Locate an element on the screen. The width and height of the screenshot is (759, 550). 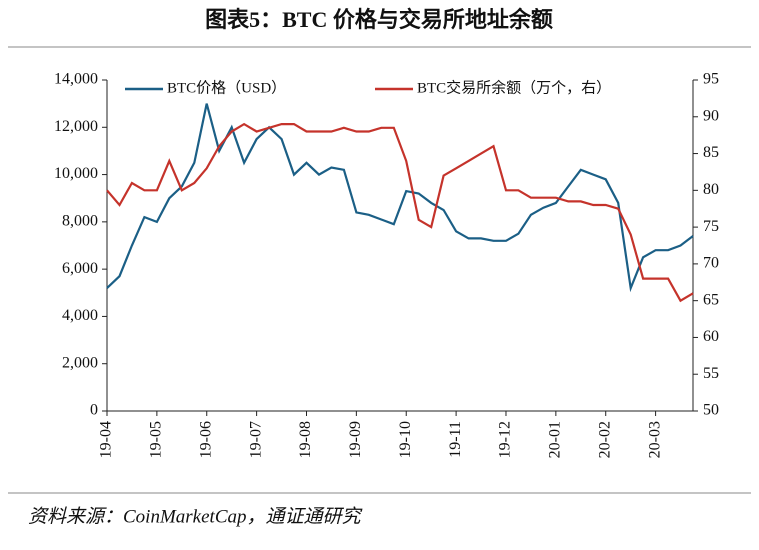
x-tick-label: 20-03 is located at coordinates (654, 439).